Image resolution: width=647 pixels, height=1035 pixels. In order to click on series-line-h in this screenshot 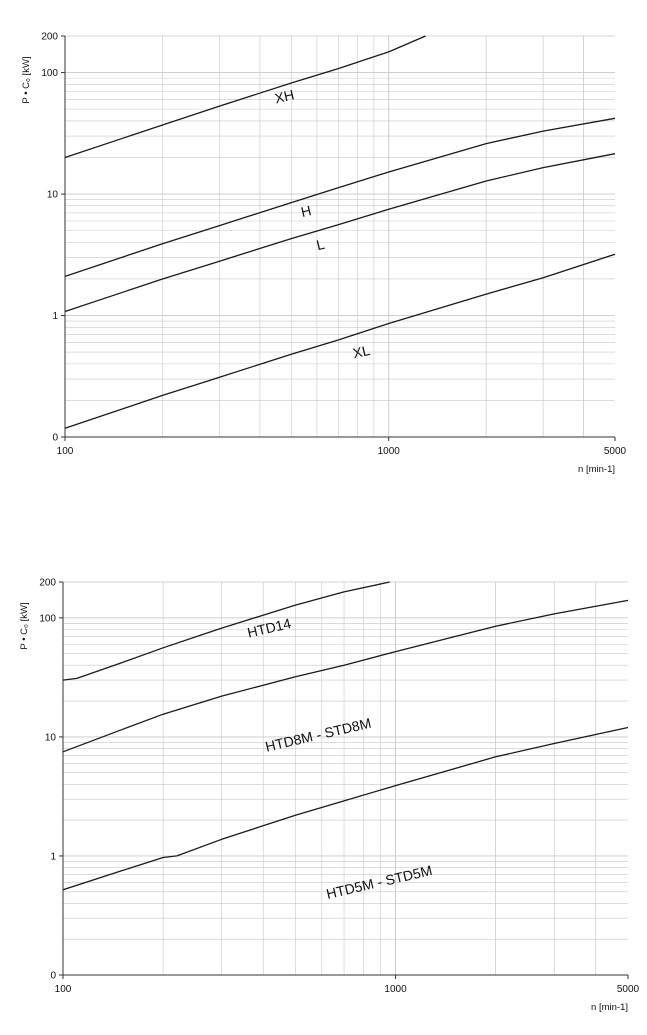, I will do `click(340, 197)`.